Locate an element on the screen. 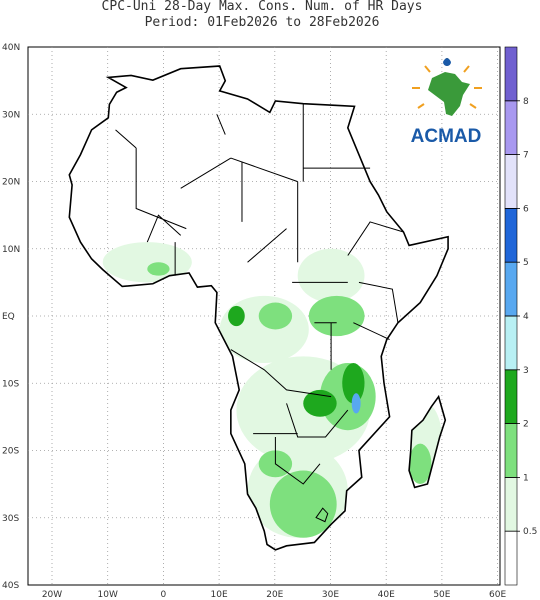  colorbar-label: 0.5 is located at coordinates (530, 532).